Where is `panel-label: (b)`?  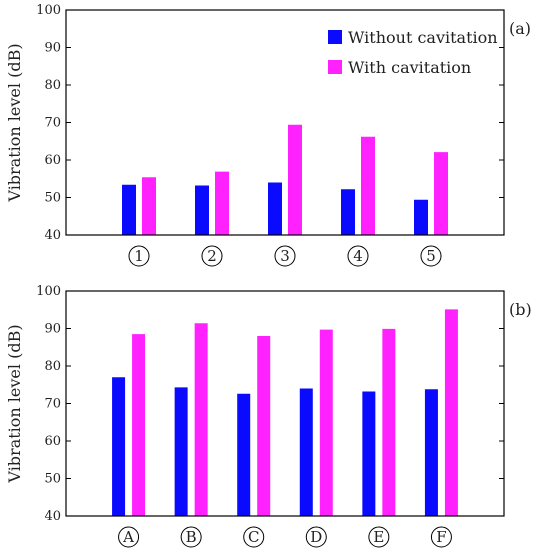
panel-label: (b) is located at coordinates (520, 309).